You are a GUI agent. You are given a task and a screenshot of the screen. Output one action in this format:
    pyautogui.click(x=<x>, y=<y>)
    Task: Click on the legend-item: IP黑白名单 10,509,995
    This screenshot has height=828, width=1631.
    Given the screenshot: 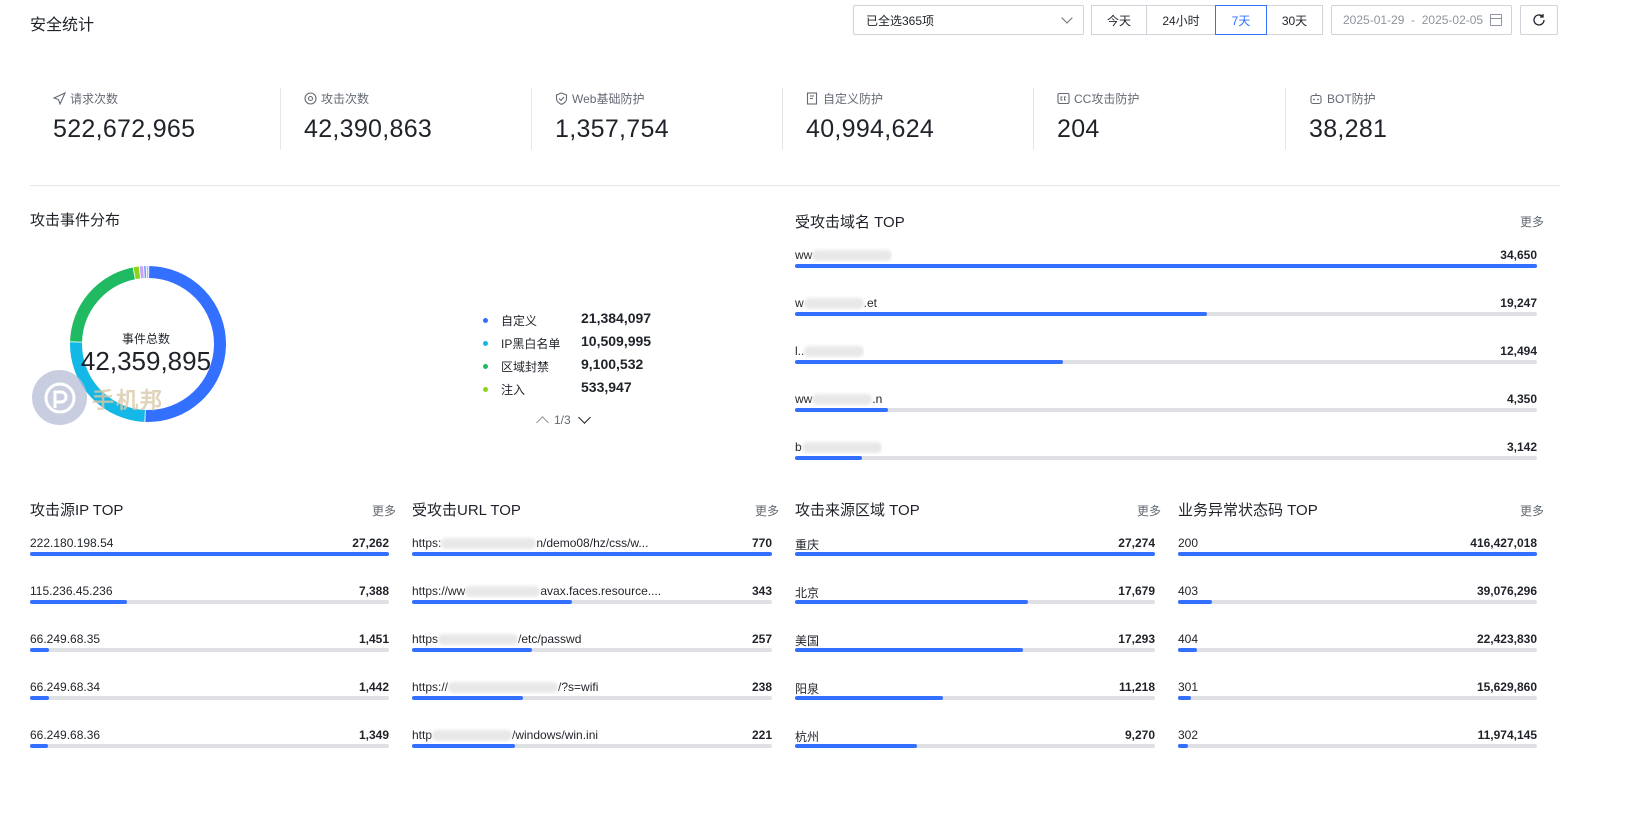 What is the action you would take?
    pyautogui.click(x=581, y=343)
    